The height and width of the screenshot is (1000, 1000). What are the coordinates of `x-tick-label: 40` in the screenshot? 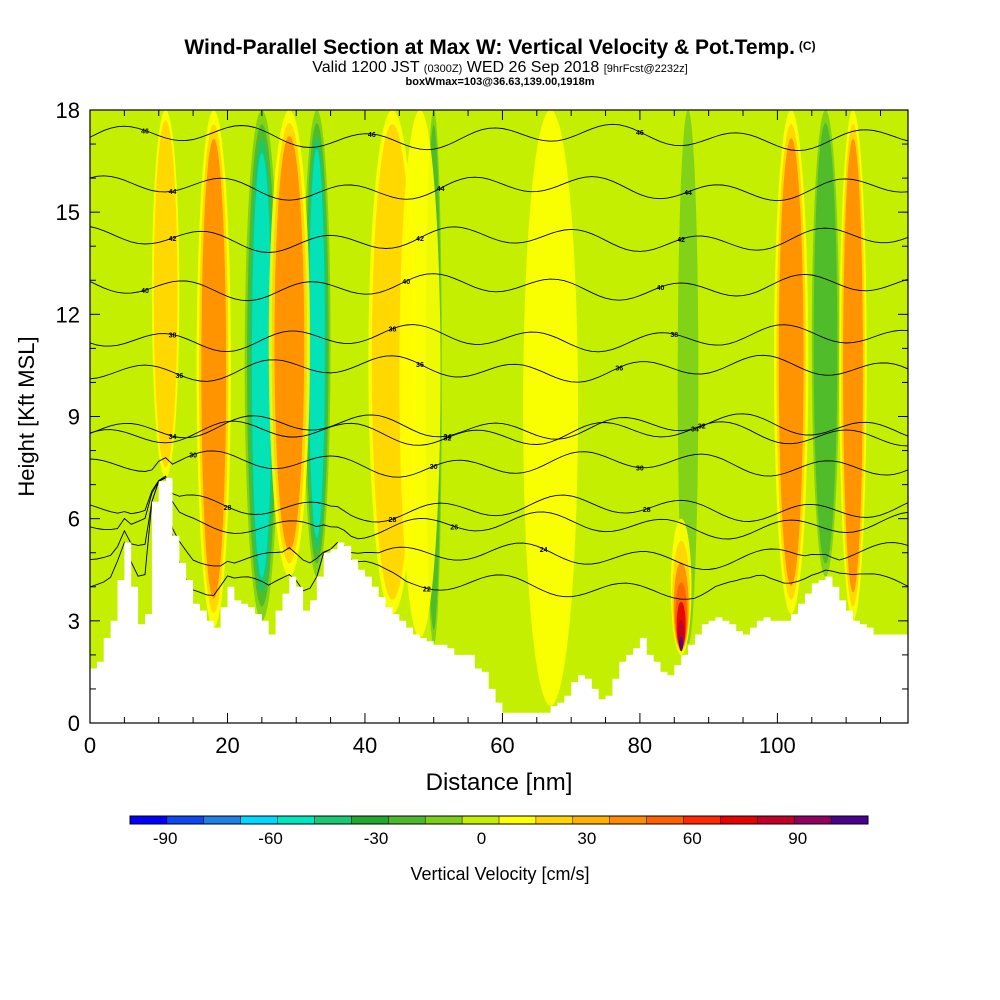 It's located at (365, 745).